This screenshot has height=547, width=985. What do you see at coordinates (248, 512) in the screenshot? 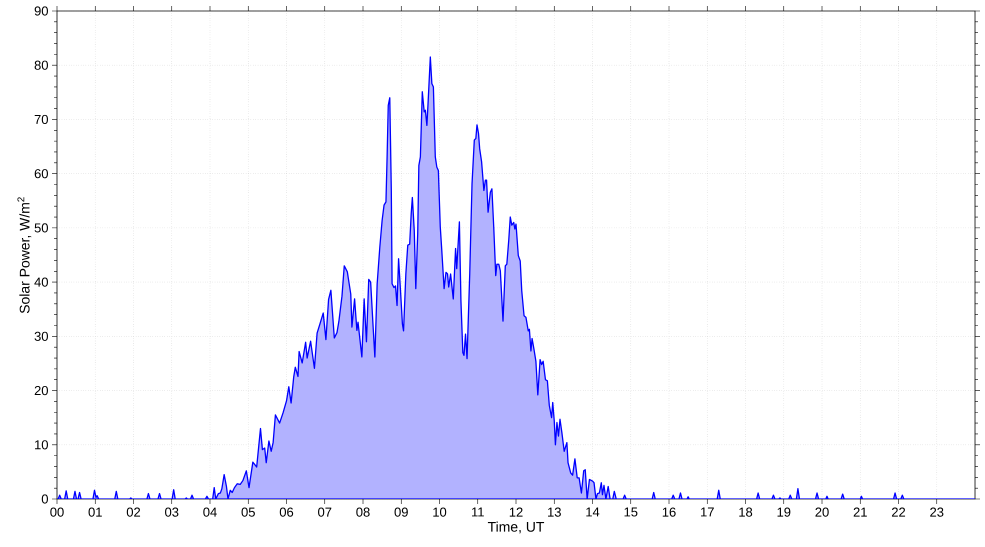
I see `x-tick-label: 05` at bounding box center [248, 512].